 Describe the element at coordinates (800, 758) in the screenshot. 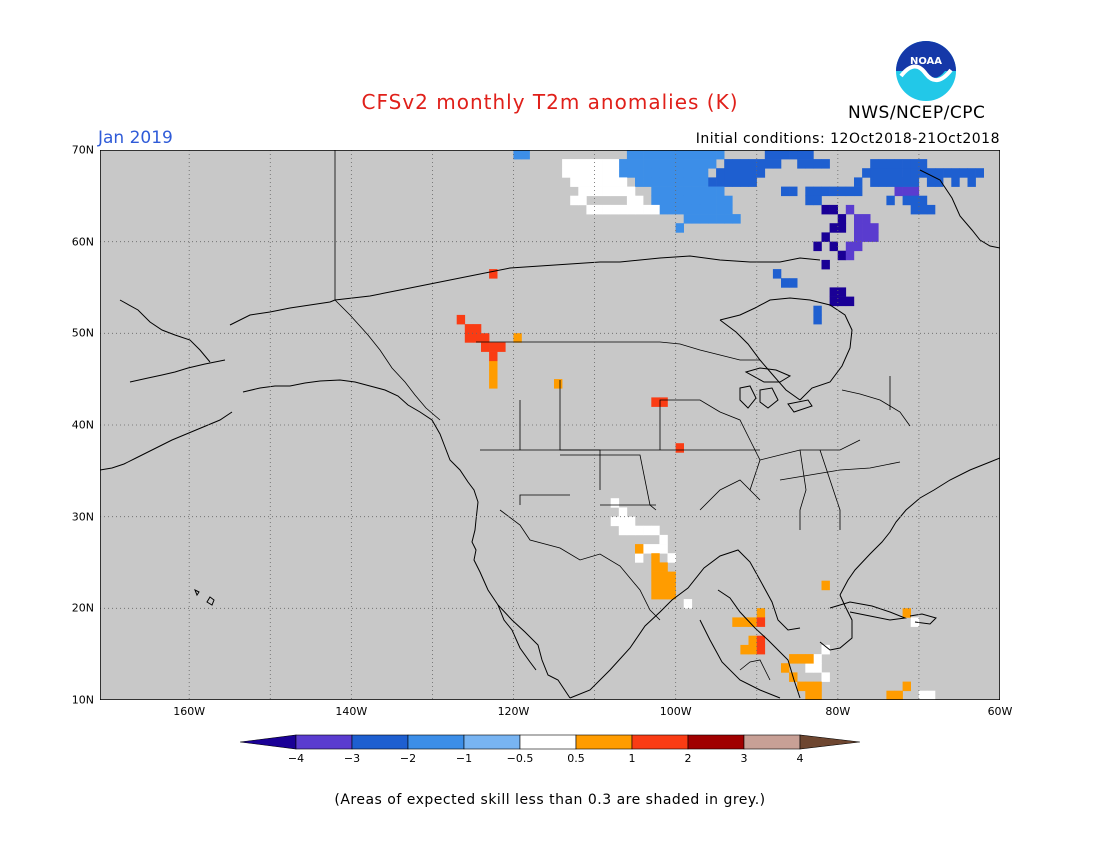

I see `colorbar-label: 4` at that location.